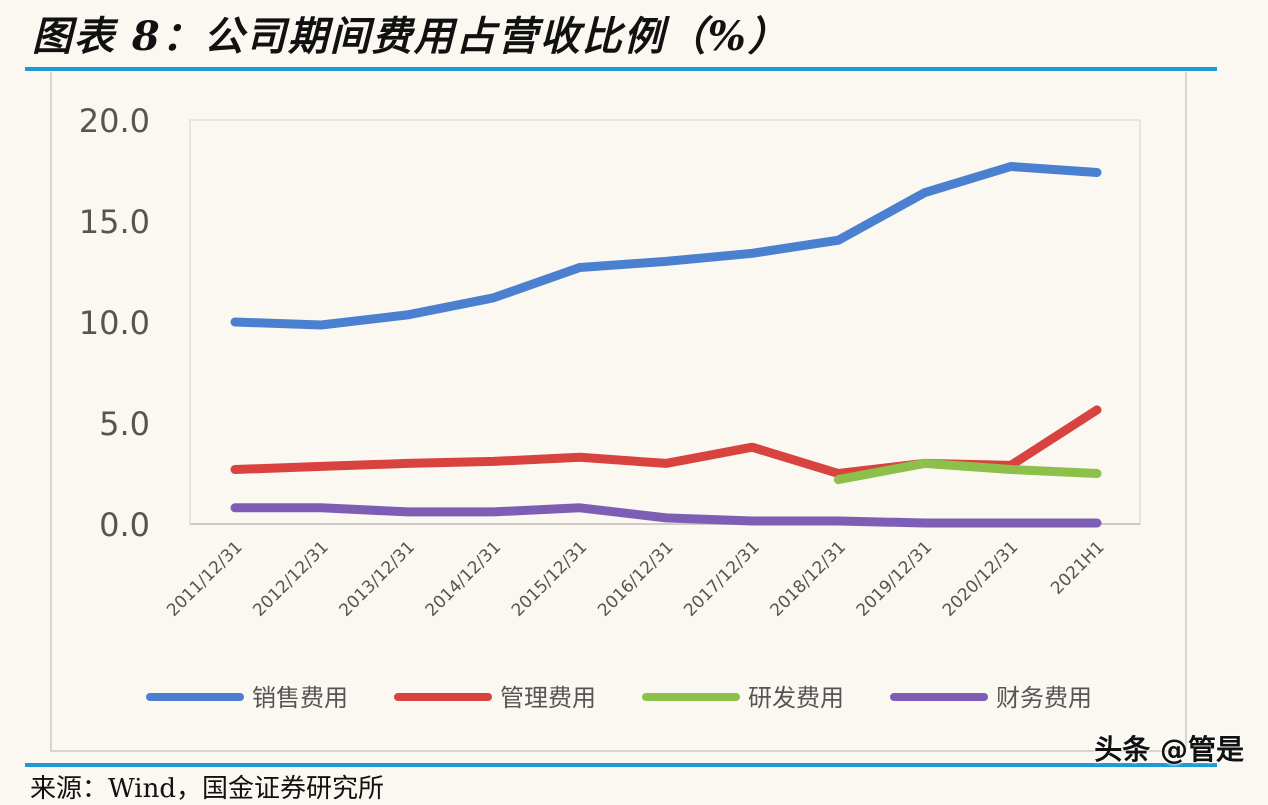 Image resolution: width=1268 pixels, height=805 pixels. What do you see at coordinates (290, 578) in the screenshot?
I see `x-tick-label: 2012/12/31` at bounding box center [290, 578].